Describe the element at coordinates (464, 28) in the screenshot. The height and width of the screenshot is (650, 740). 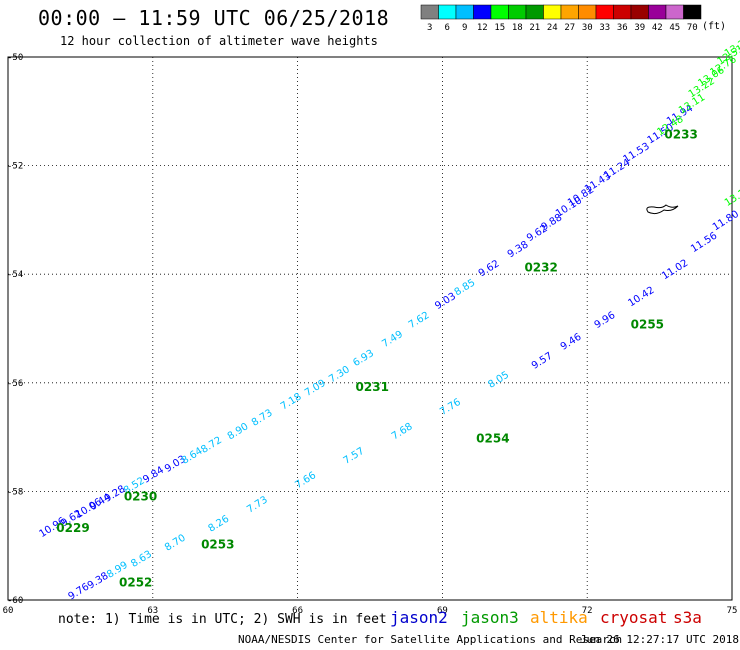
I see `legend-color-label: 9` at that location.